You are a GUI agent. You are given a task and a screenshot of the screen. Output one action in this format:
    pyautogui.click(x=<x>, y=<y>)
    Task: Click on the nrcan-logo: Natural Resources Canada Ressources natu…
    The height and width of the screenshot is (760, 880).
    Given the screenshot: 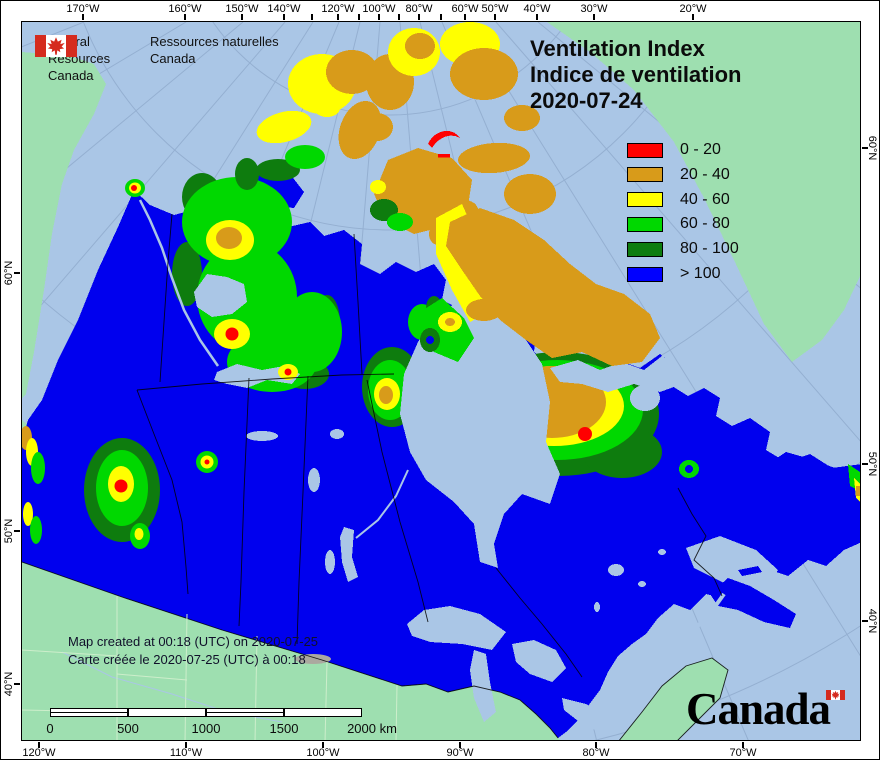 What is the action you would take?
    pyautogui.click(x=162, y=58)
    